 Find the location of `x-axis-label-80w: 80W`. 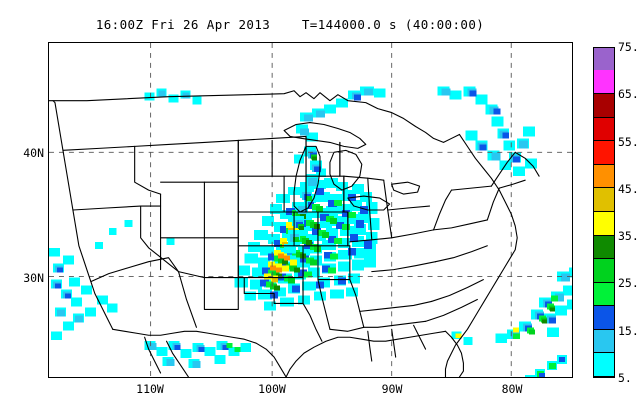

x-axis-label-80w: 80W is located at coordinates (512, 389).